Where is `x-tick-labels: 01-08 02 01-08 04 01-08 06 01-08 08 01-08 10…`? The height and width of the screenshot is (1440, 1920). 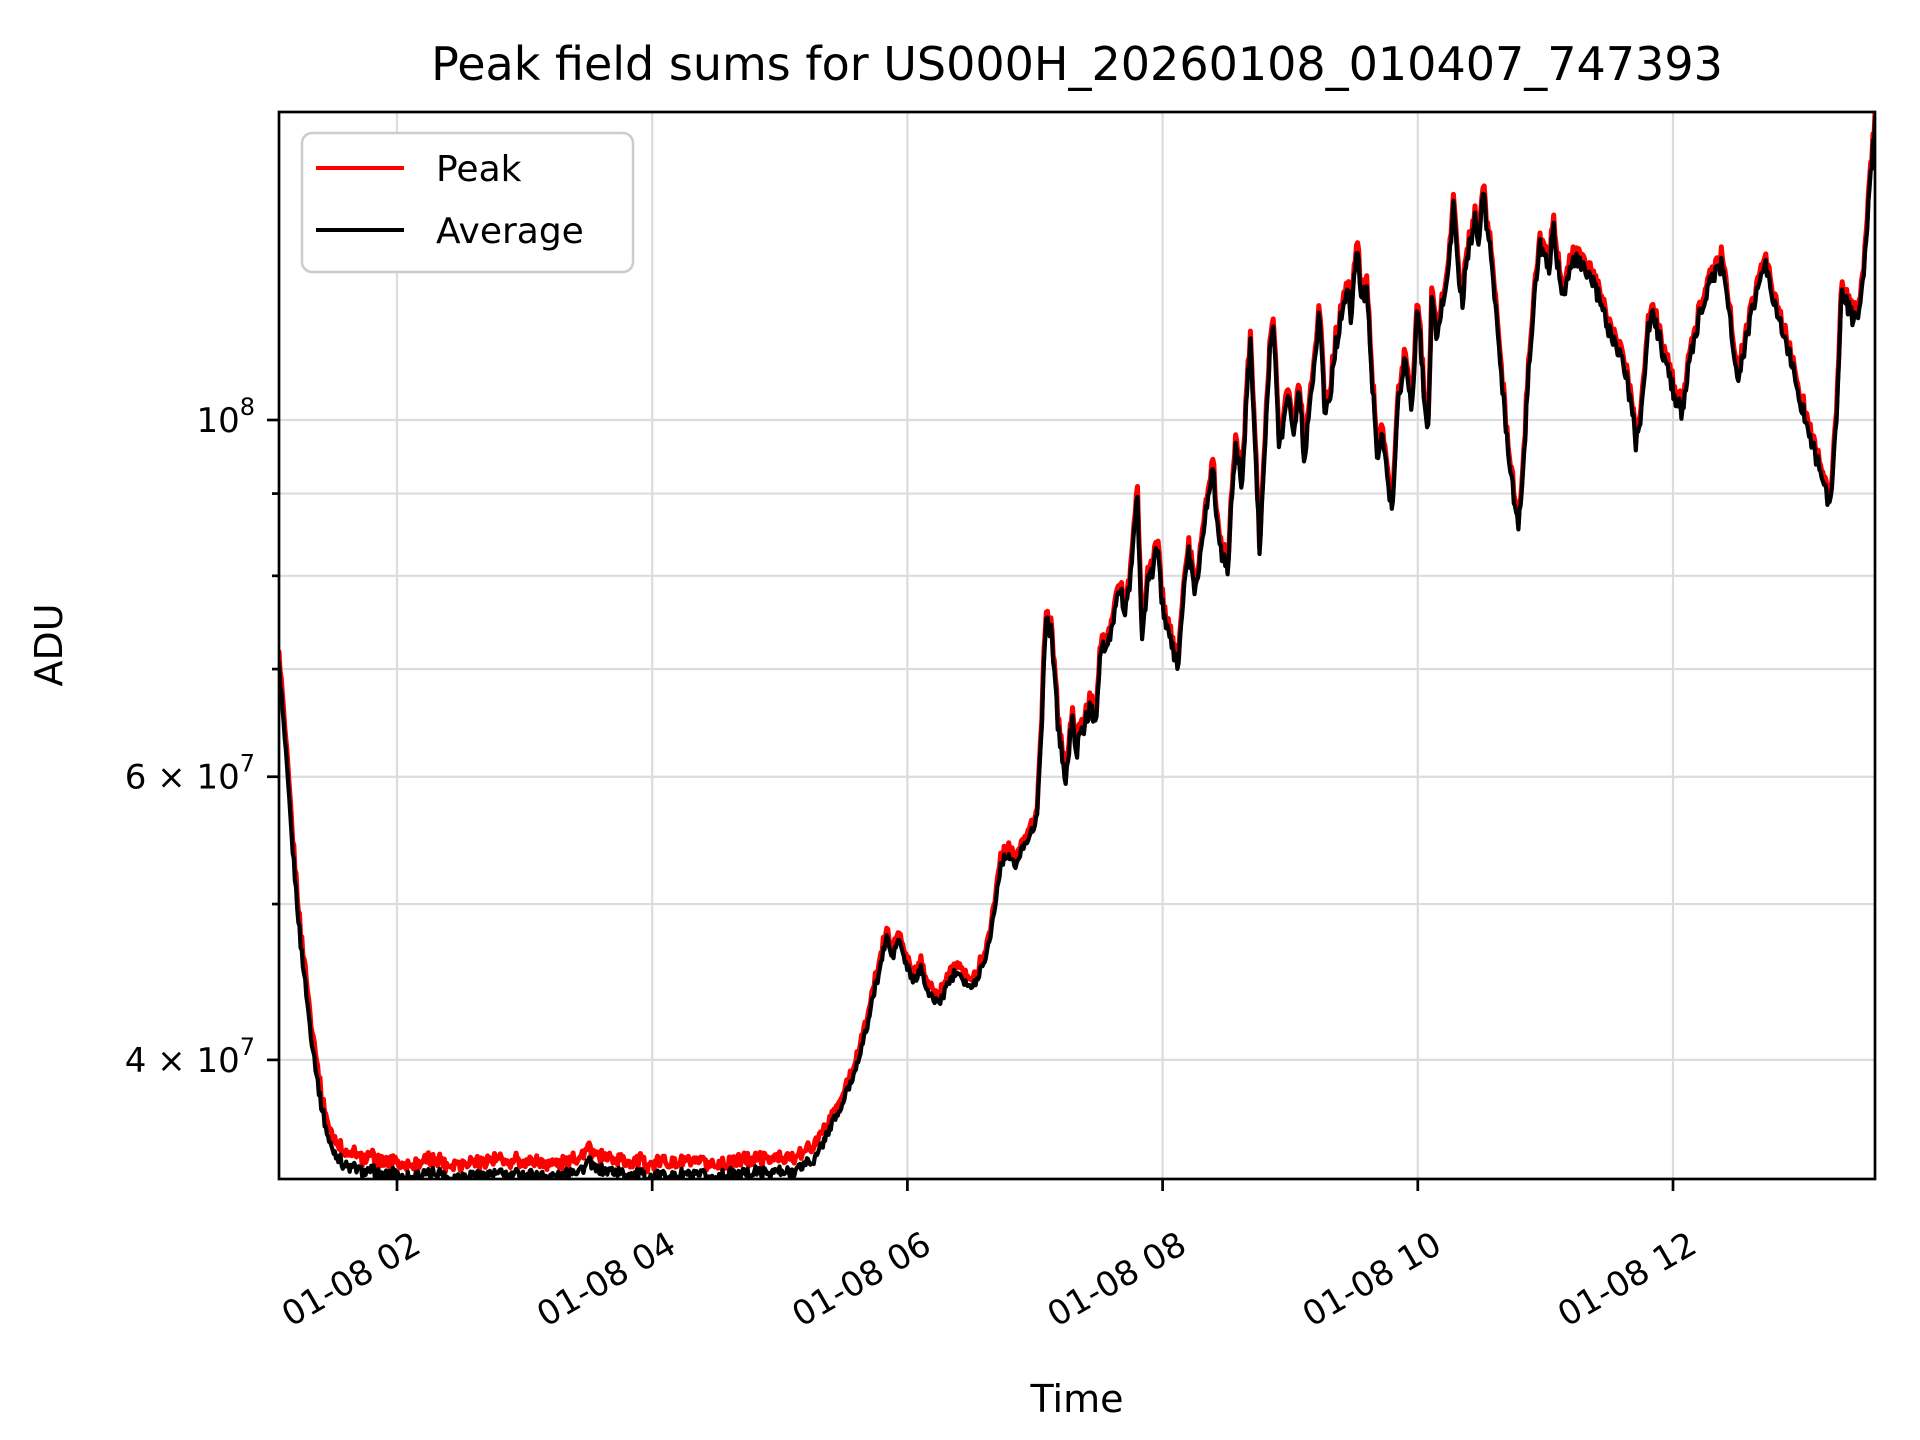 x-tick-labels: 01-08 02 01-08 04 01-08 06 01-08 08 01-08 10… is located at coordinates (989, 1279).